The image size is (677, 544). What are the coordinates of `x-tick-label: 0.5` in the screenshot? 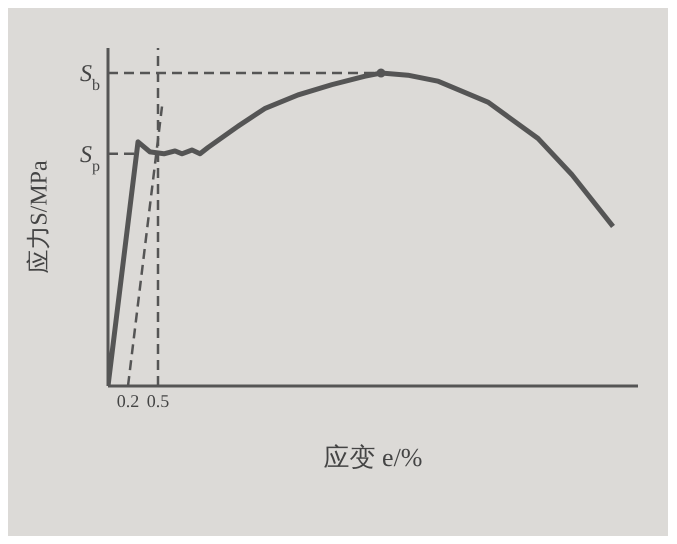 It's located at (158, 400).